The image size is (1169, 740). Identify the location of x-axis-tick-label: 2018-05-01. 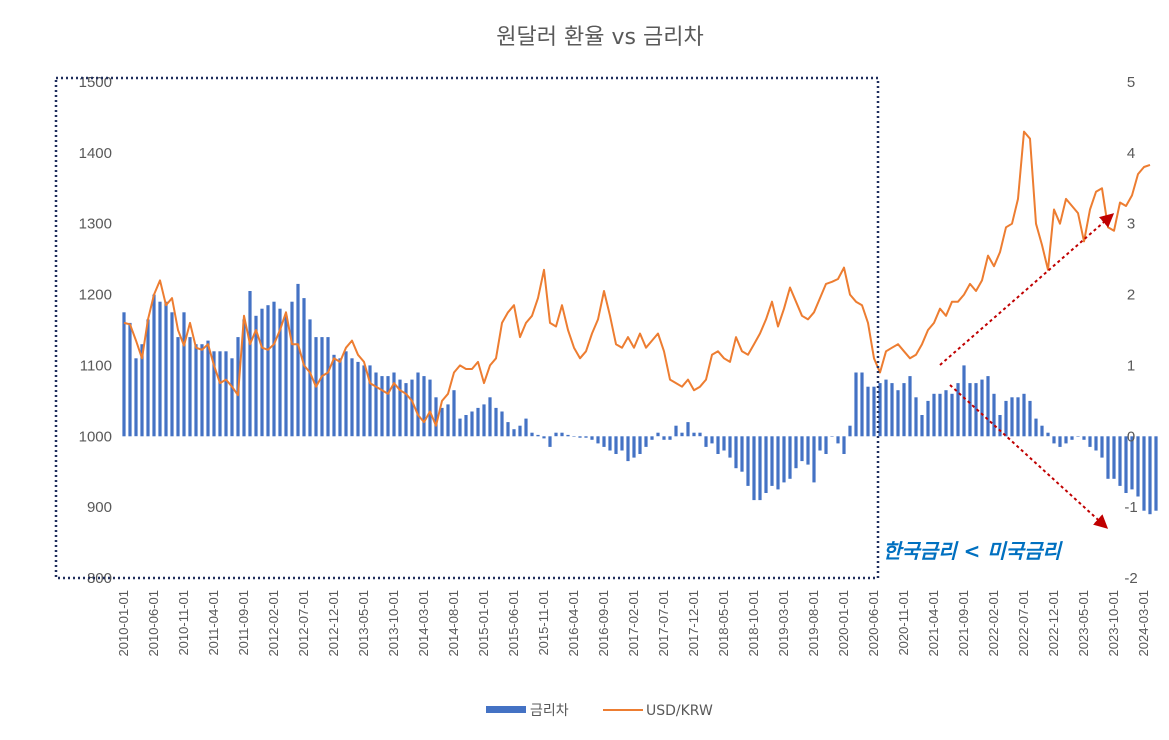
(723, 623).